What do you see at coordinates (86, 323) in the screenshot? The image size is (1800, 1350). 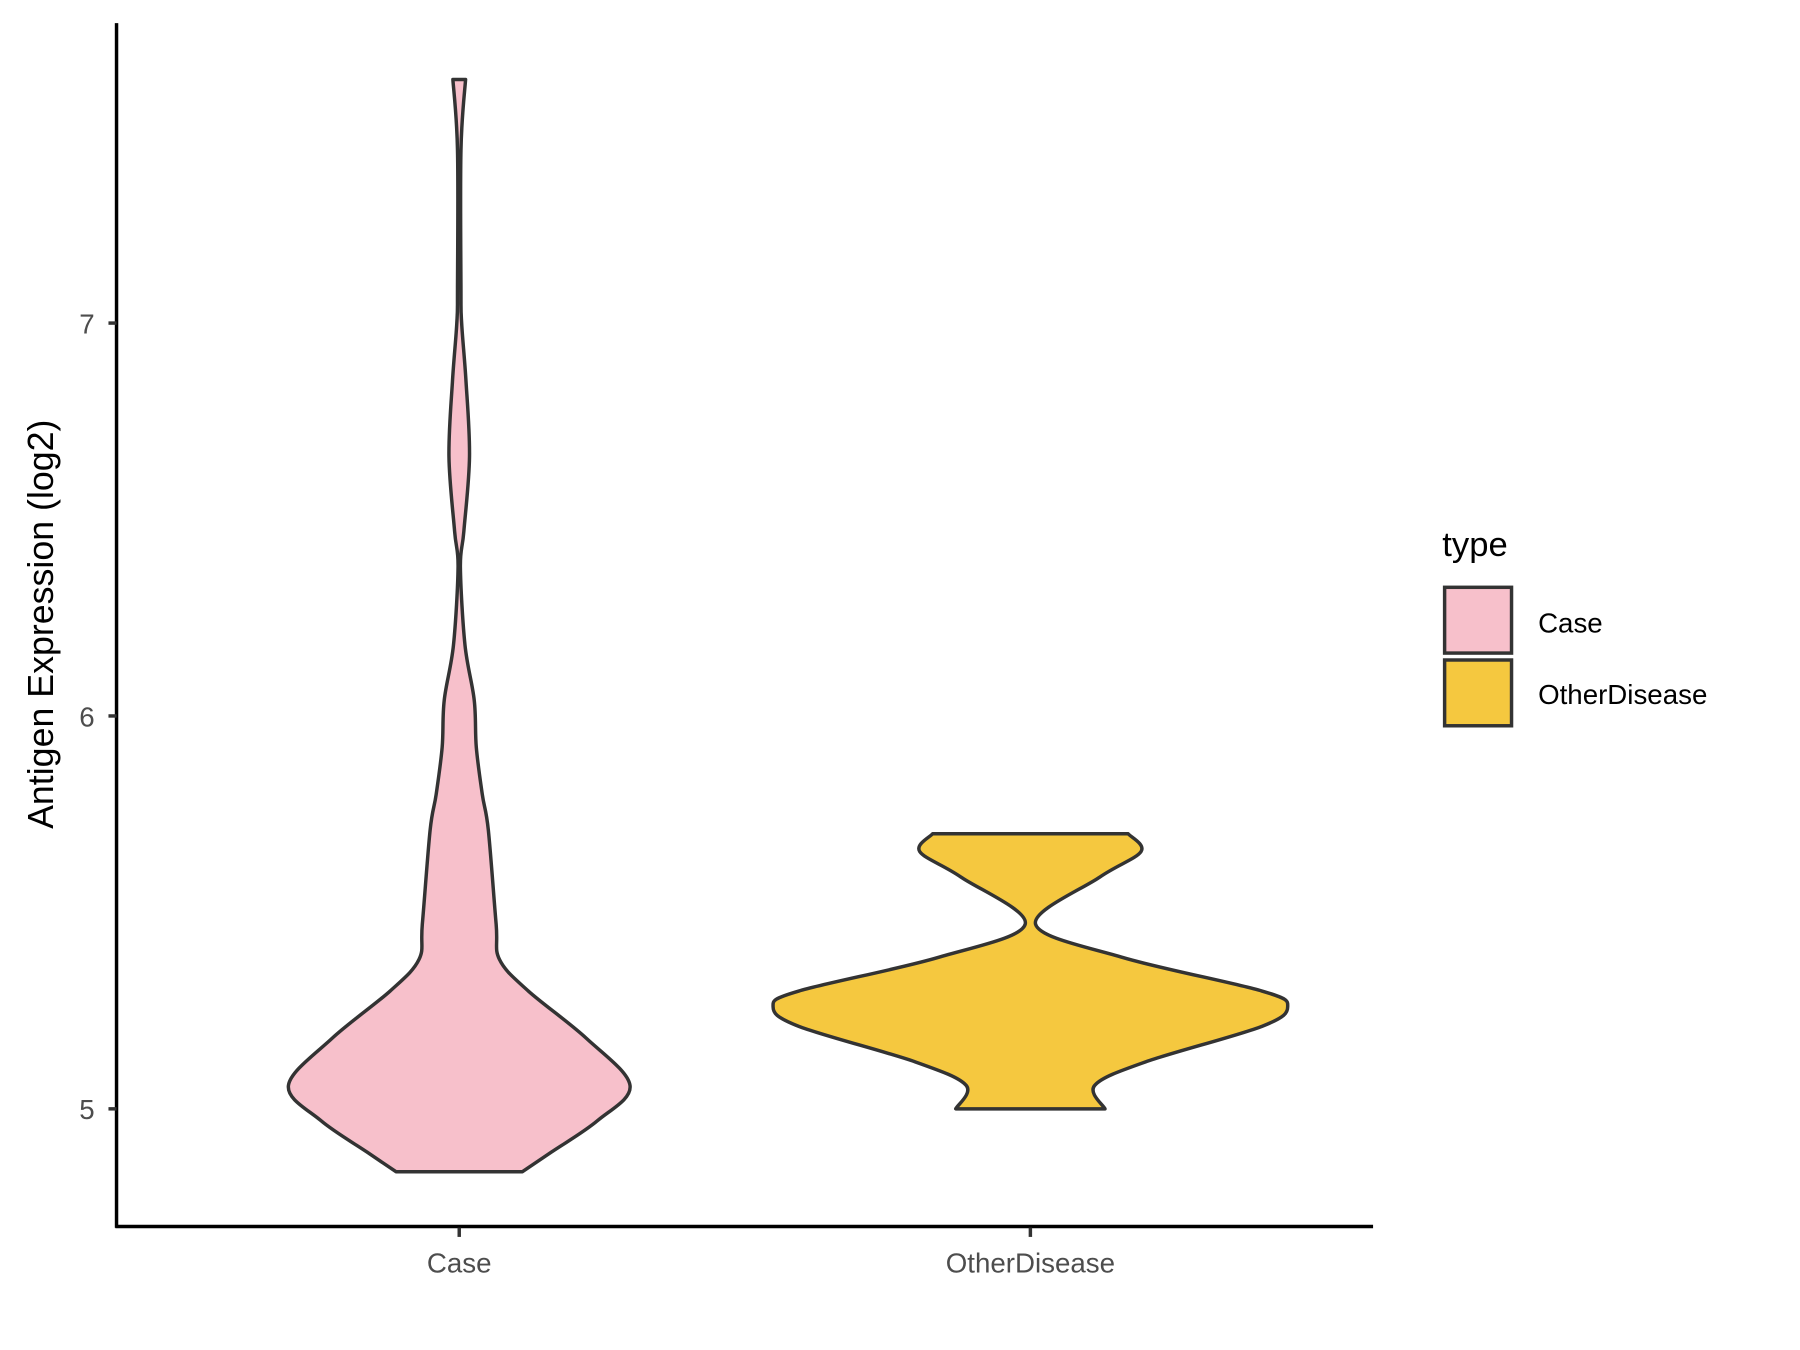 I see `y-tick-label: 7` at bounding box center [86, 323].